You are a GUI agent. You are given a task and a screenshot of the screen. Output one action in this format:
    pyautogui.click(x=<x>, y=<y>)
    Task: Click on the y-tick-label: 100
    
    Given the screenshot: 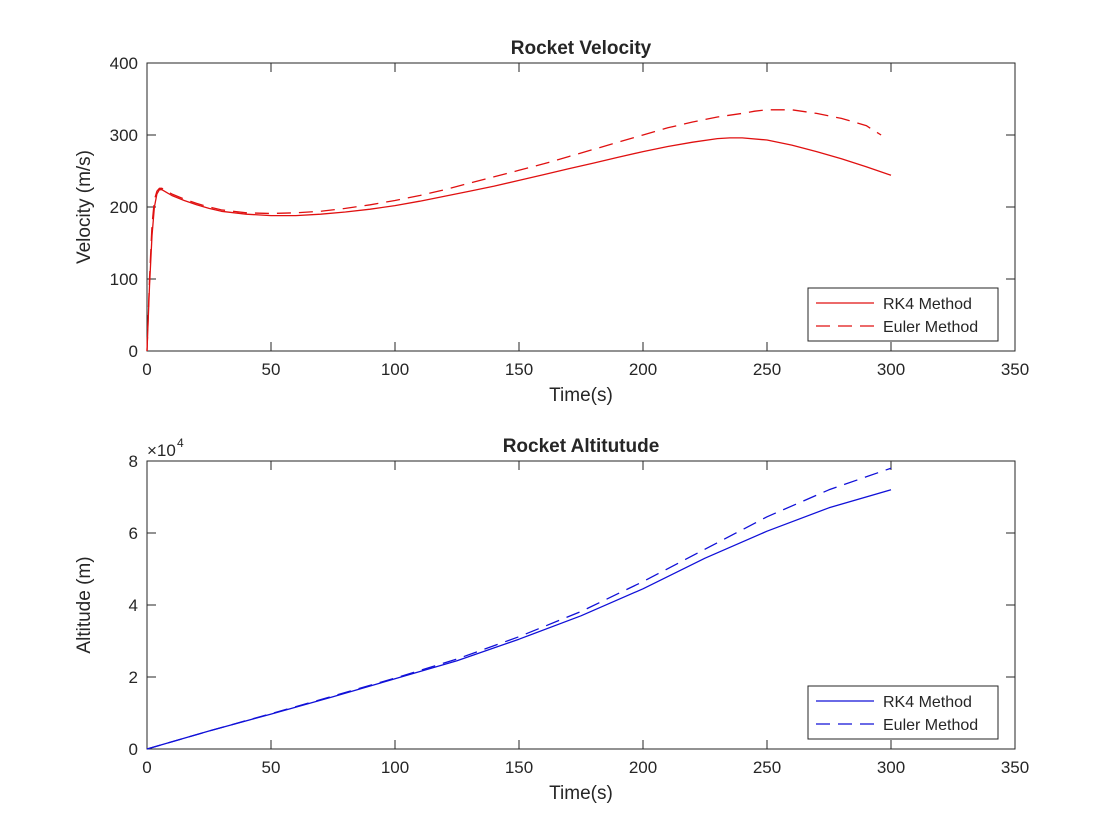 What is the action you would take?
    pyautogui.click(x=124, y=279)
    